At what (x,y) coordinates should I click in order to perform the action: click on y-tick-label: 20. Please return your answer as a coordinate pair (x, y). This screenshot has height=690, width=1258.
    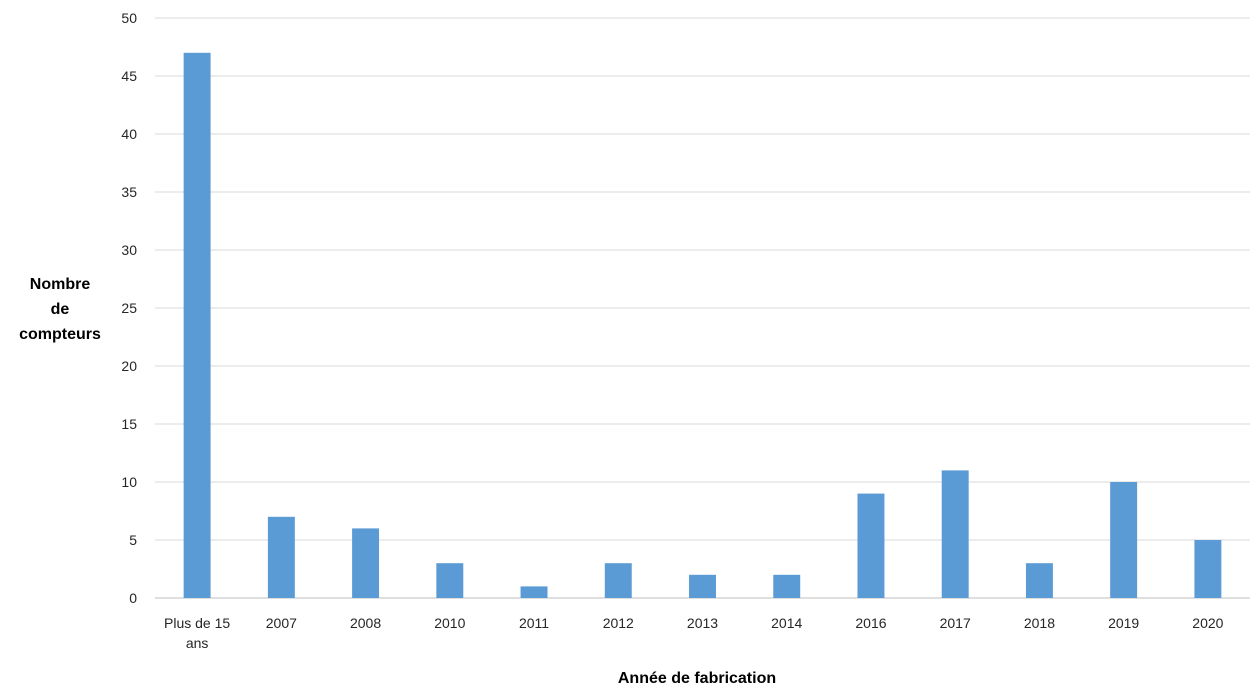
    Looking at the image, I should click on (129, 366).